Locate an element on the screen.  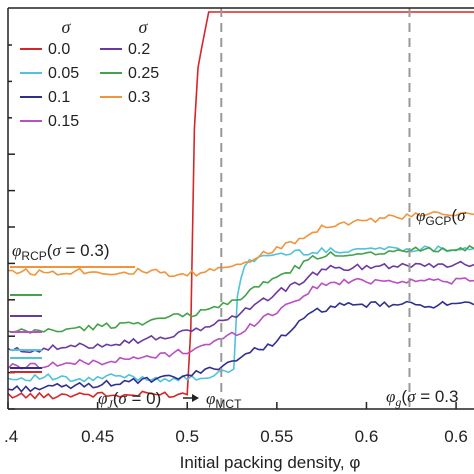
annotation-phi-g: φg(σ = 0.3 is located at coordinates (422, 398).